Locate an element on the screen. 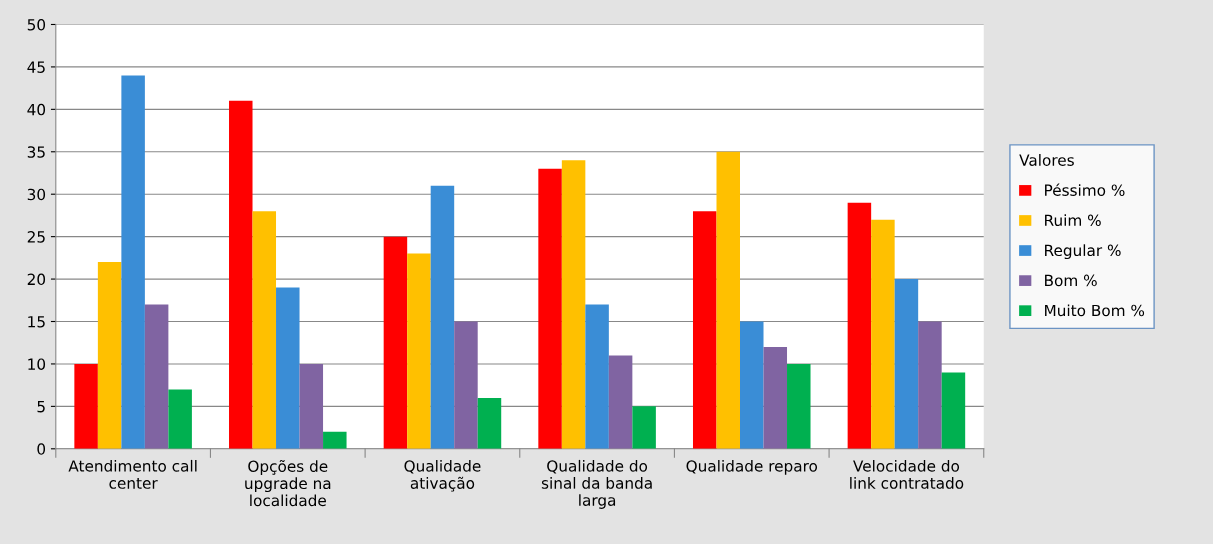 This screenshot has height=544, width=1213. legend-label: Péssimo % is located at coordinates (1085, 189).